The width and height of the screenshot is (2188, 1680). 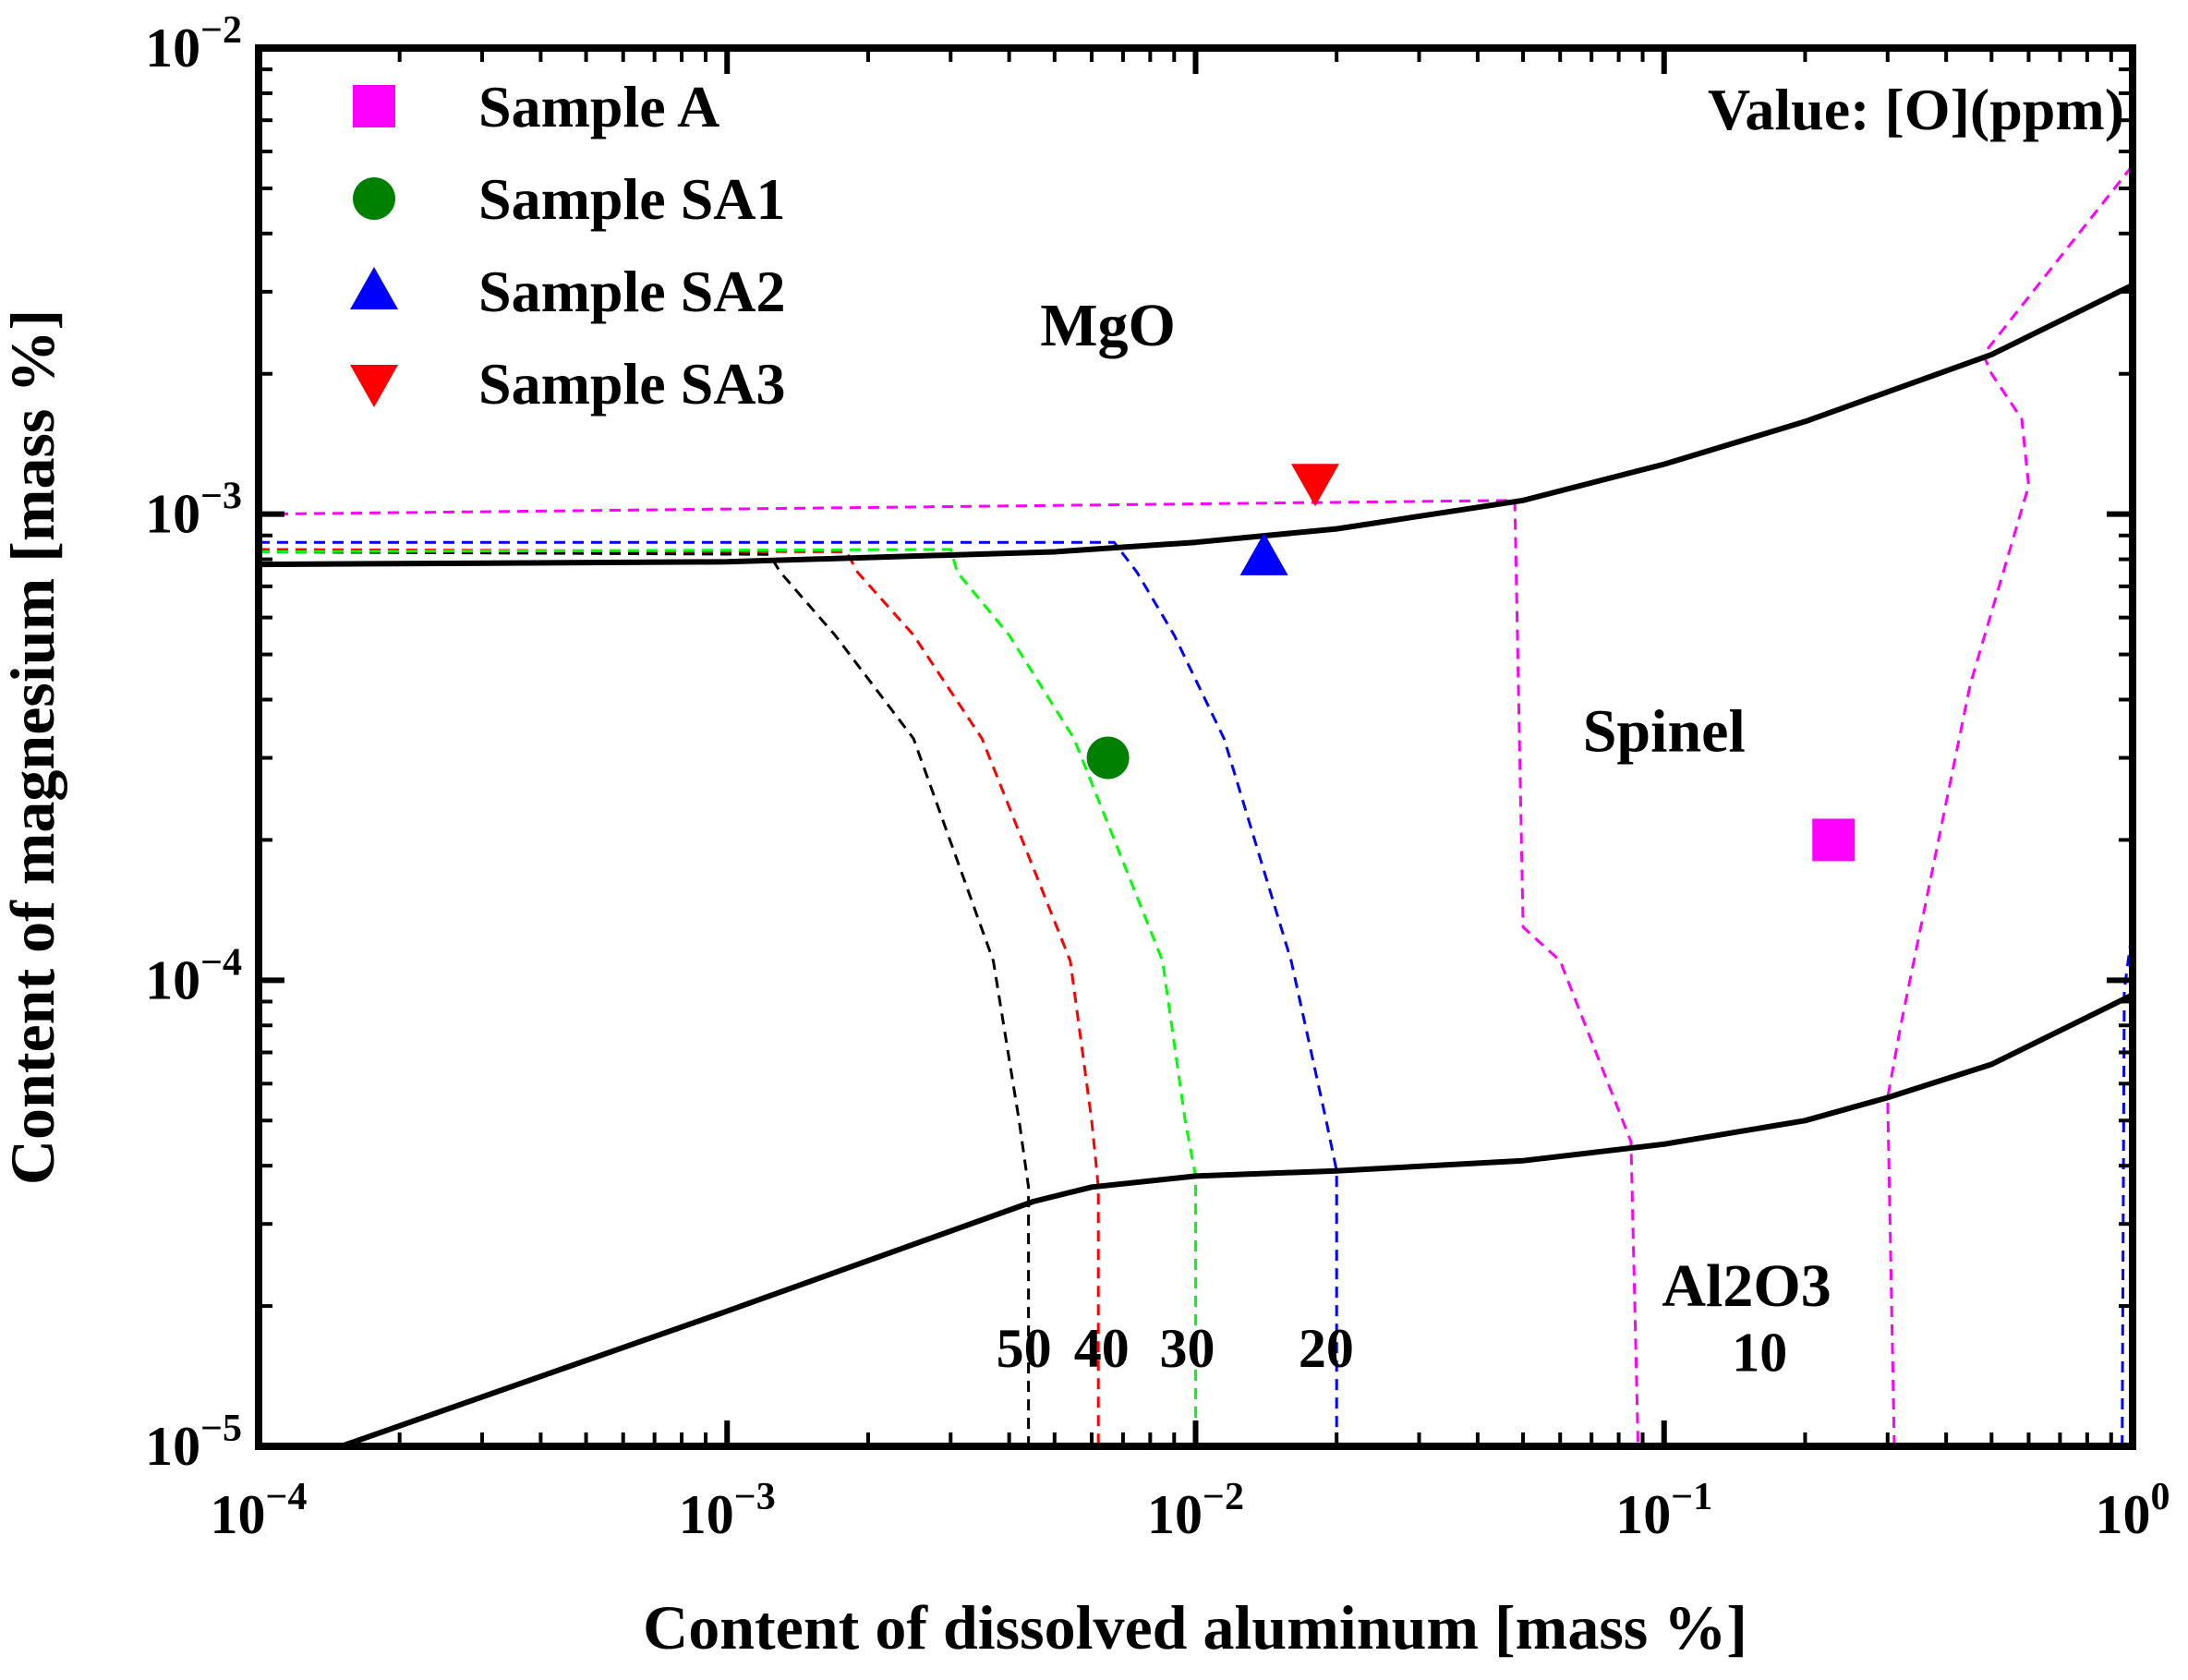 What do you see at coordinates (193, 1442) in the screenshot?
I see `y-tick-label: 10⁻⁵` at bounding box center [193, 1442].